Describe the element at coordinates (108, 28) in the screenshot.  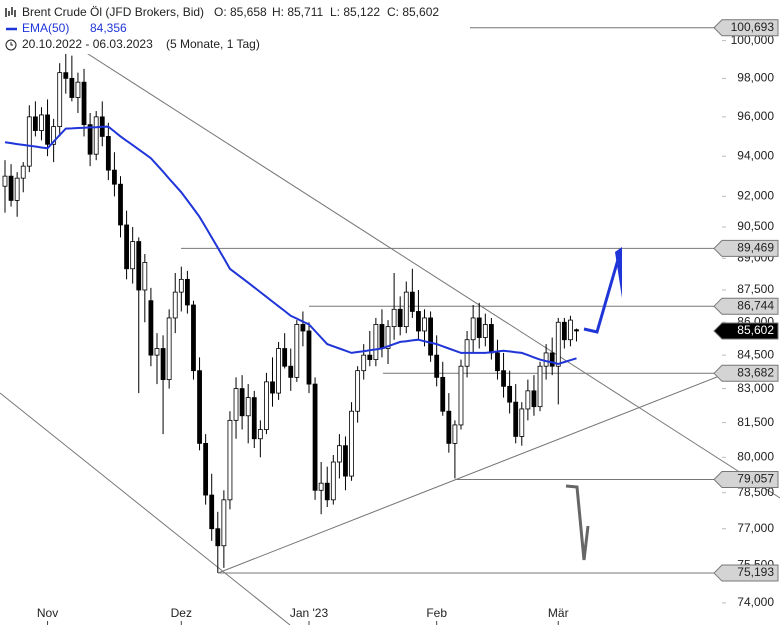
I see `legend-value: 84,356` at that location.